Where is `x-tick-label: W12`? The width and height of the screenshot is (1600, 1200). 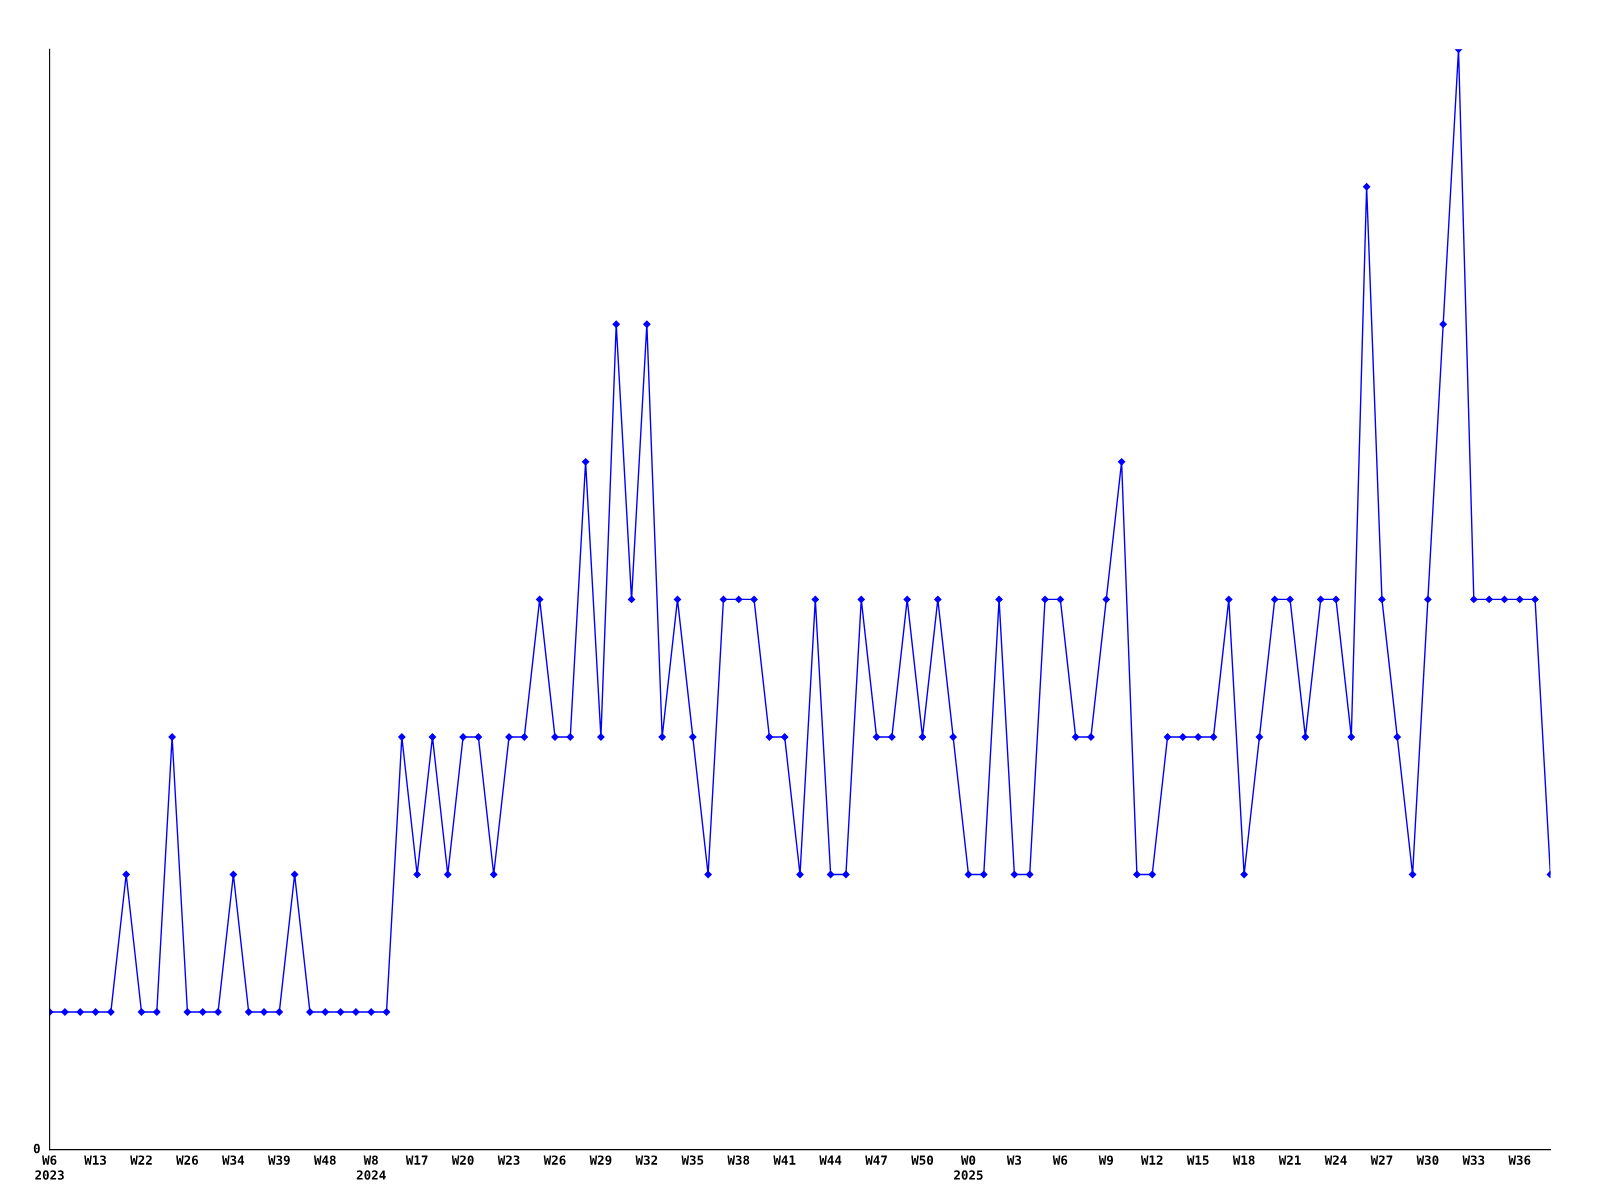 x-tick-label: W12 is located at coordinates (1151, 1160).